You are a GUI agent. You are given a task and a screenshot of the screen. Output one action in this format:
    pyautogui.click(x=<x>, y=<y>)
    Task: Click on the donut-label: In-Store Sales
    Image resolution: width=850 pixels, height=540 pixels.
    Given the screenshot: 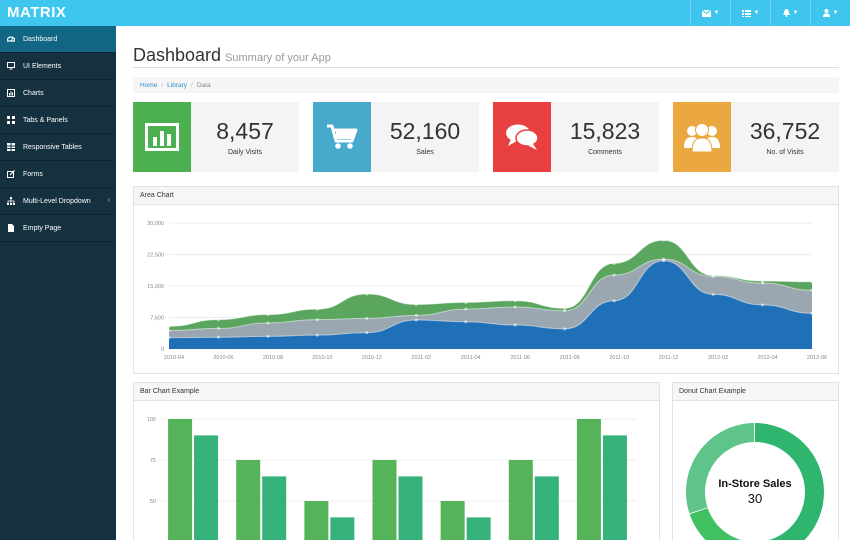 What is the action you would take?
    pyautogui.click(x=754, y=484)
    